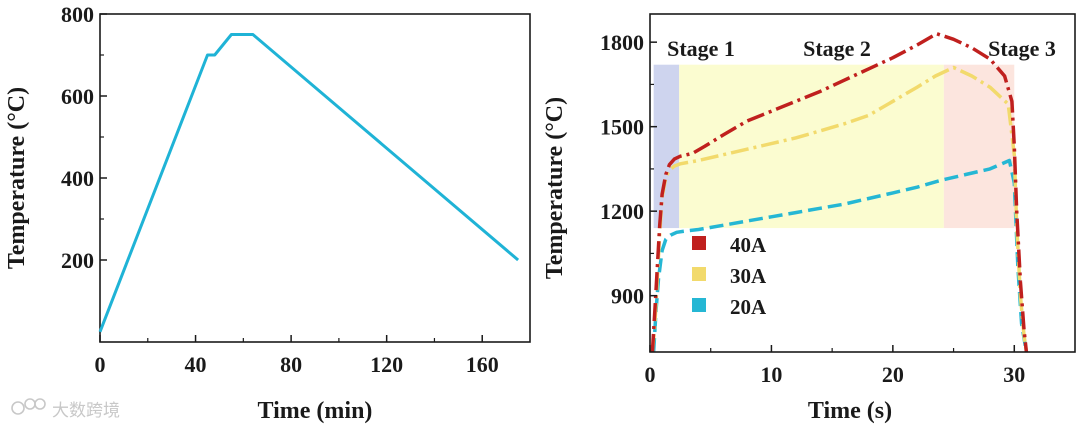 This screenshot has width=1080, height=430. Describe the element at coordinates (196, 364) in the screenshot. I see `x-tick-label: 40` at that location.